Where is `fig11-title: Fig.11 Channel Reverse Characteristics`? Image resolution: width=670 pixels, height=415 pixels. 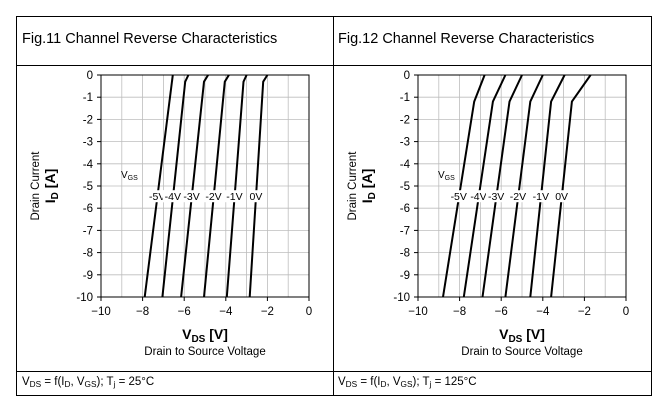 fig11-title: Fig.11 Channel Reverse Characteristics is located at coordinates (150, 39).